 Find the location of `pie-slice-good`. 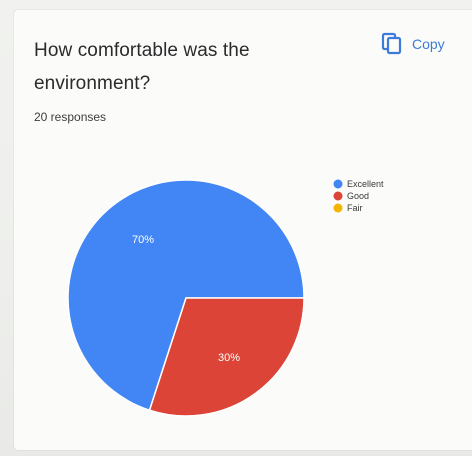

pie-slice-good is located at coordinates (226, 357).